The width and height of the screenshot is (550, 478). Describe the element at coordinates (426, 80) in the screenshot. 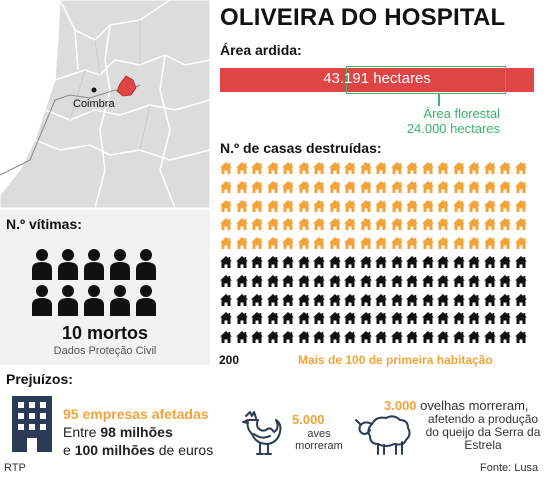

I see `forest-area-box` at that location.